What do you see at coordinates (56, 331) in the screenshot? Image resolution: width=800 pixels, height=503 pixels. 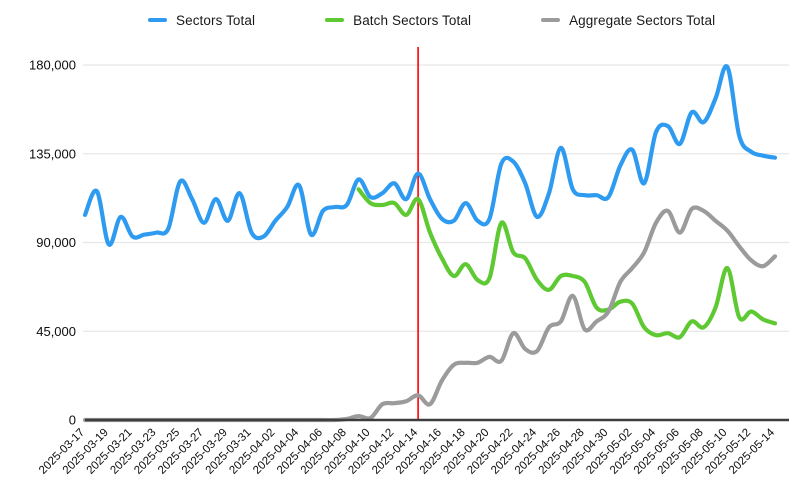 I see `y-axis-tick-label: 45,000` at bounding box center [56, 331].